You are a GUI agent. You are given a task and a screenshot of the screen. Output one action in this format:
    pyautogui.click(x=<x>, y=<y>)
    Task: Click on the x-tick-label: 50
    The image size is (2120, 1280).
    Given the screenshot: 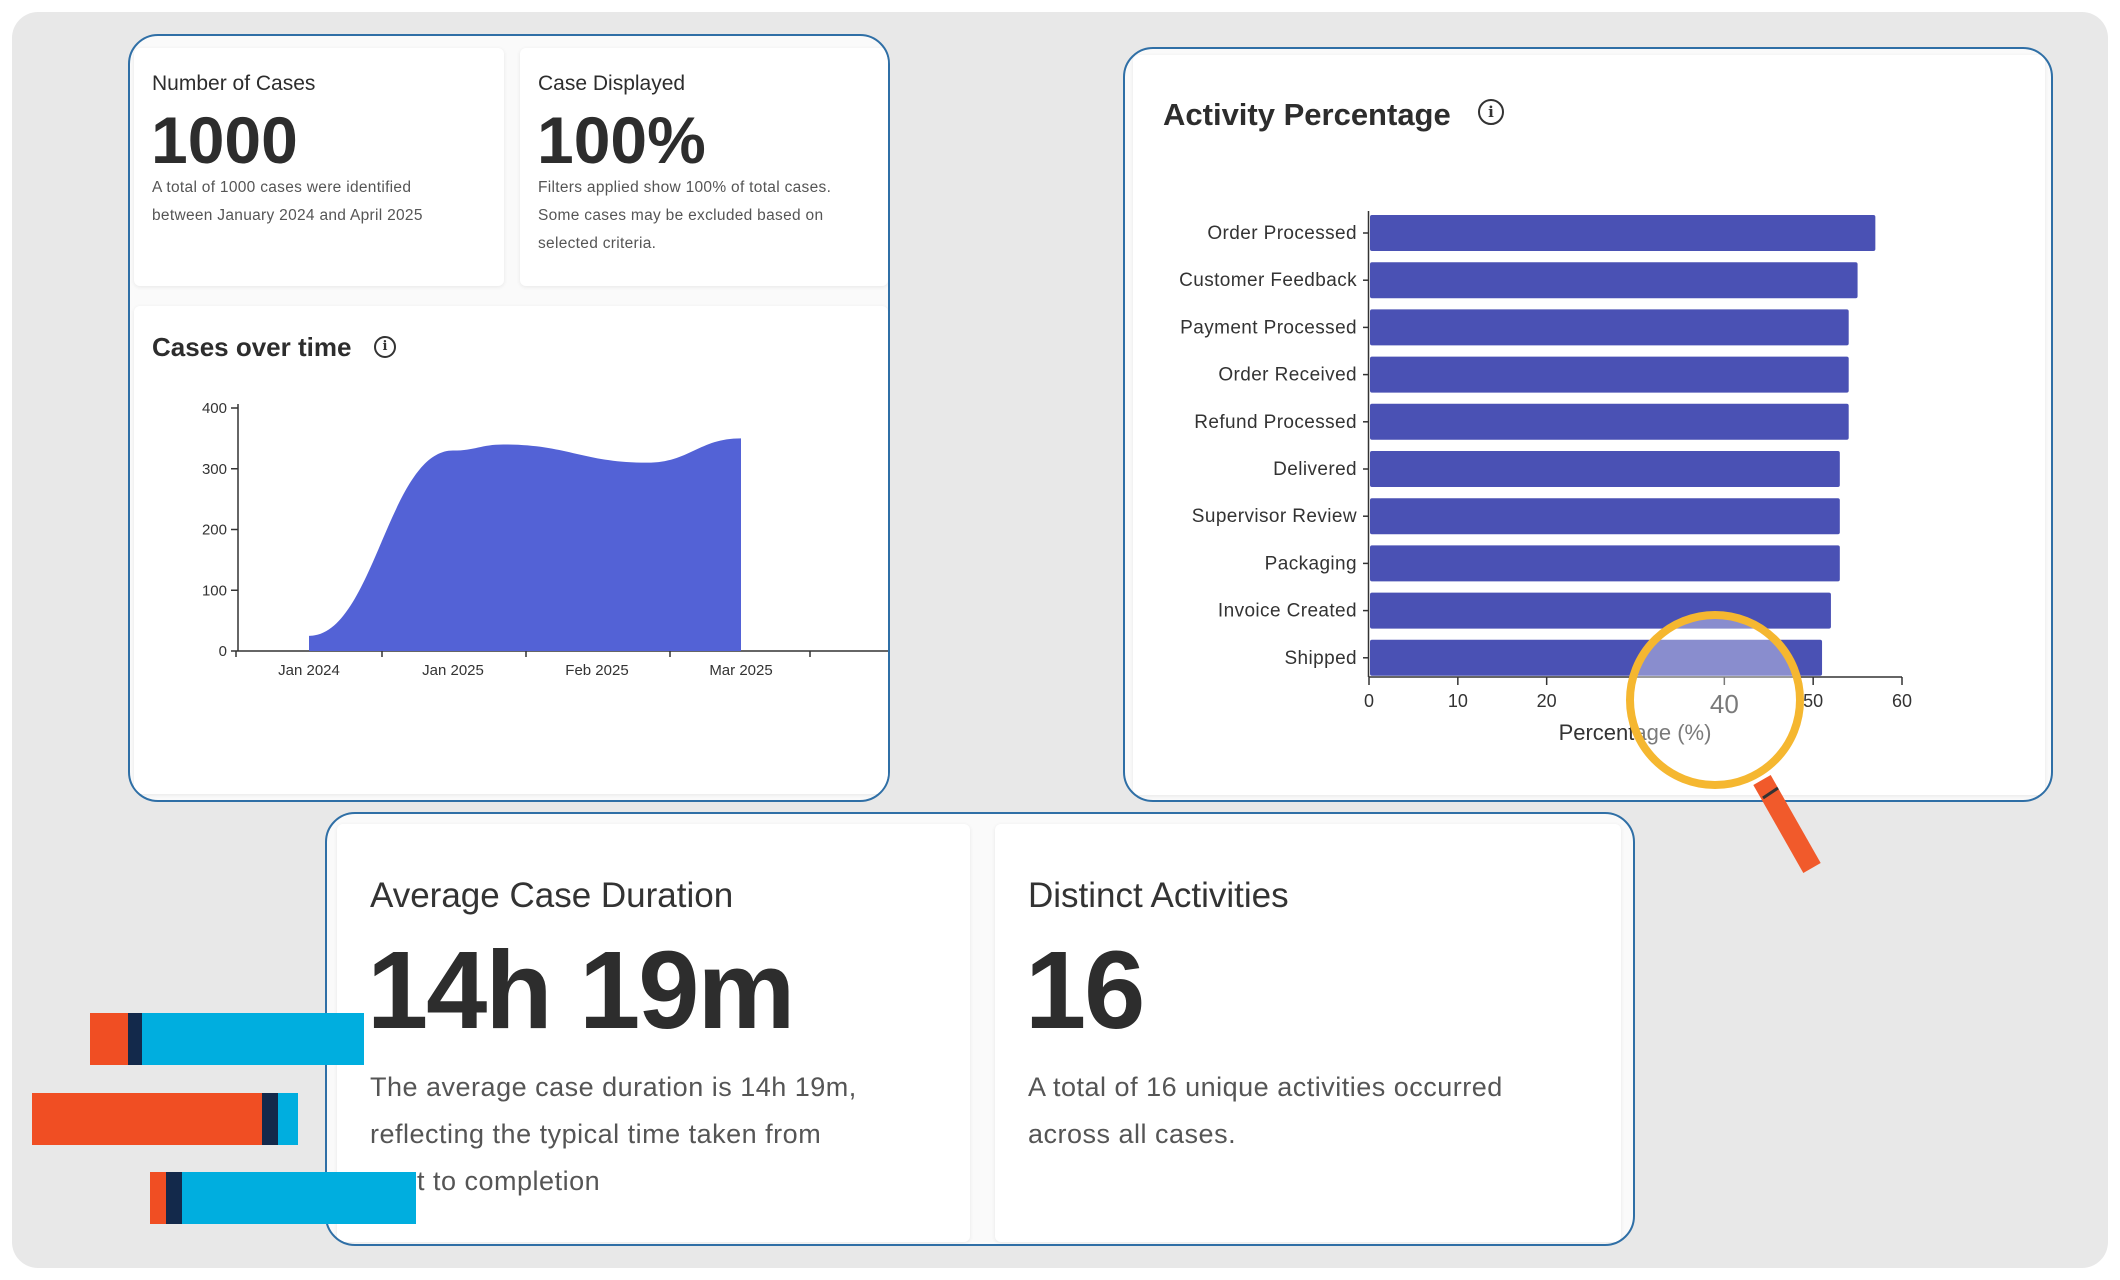 What is the action you would take?
    pyautogui.click(x=1813, y=701)
    